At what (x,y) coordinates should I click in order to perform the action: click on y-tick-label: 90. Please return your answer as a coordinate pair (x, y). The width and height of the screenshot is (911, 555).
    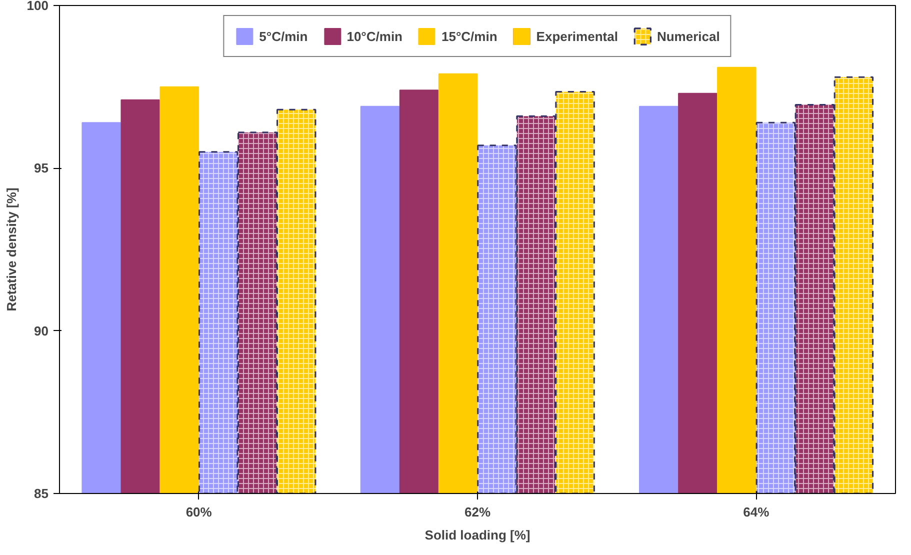
    Looking at the image, I should click on (41, 330).